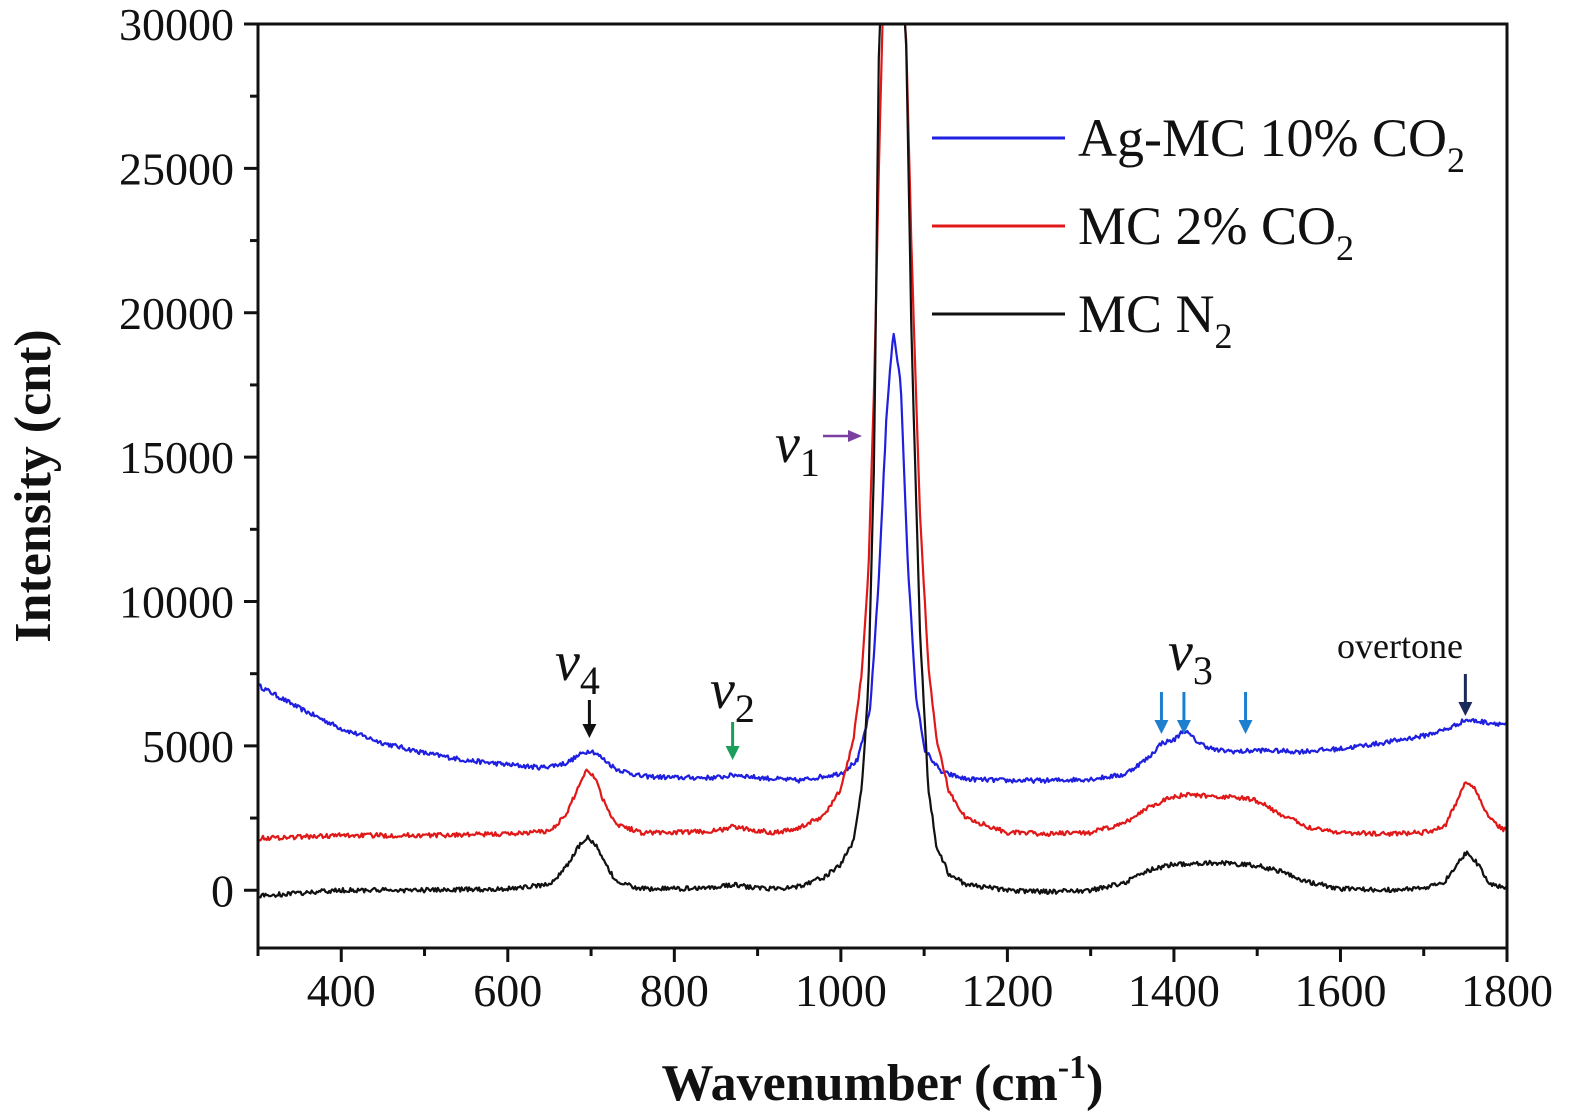 The width and height of the screenshot is (1581, 1120). I want to click on legend: Ag-MC 10% CO2 MC 2% CO2 MC N2, so click(1198, 232).